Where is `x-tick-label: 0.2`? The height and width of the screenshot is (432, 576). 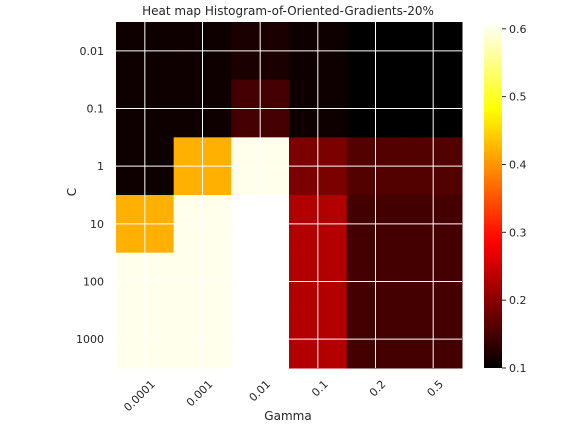
x-tick-label: 0.2 is located at coordinates (378, 389).